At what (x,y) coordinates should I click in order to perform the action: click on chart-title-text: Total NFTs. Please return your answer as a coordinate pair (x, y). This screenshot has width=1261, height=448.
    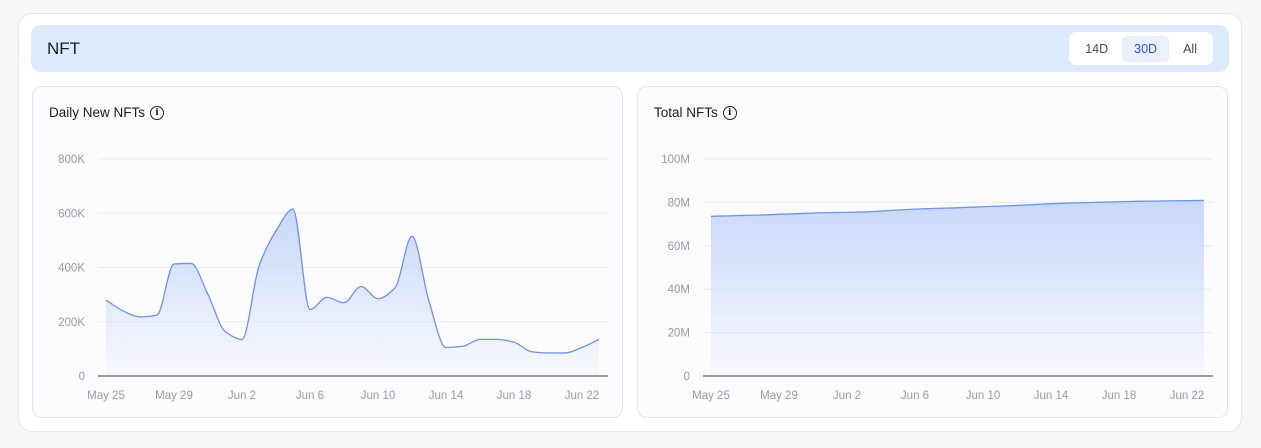
    Looking at the image, I should click on (686, 112).